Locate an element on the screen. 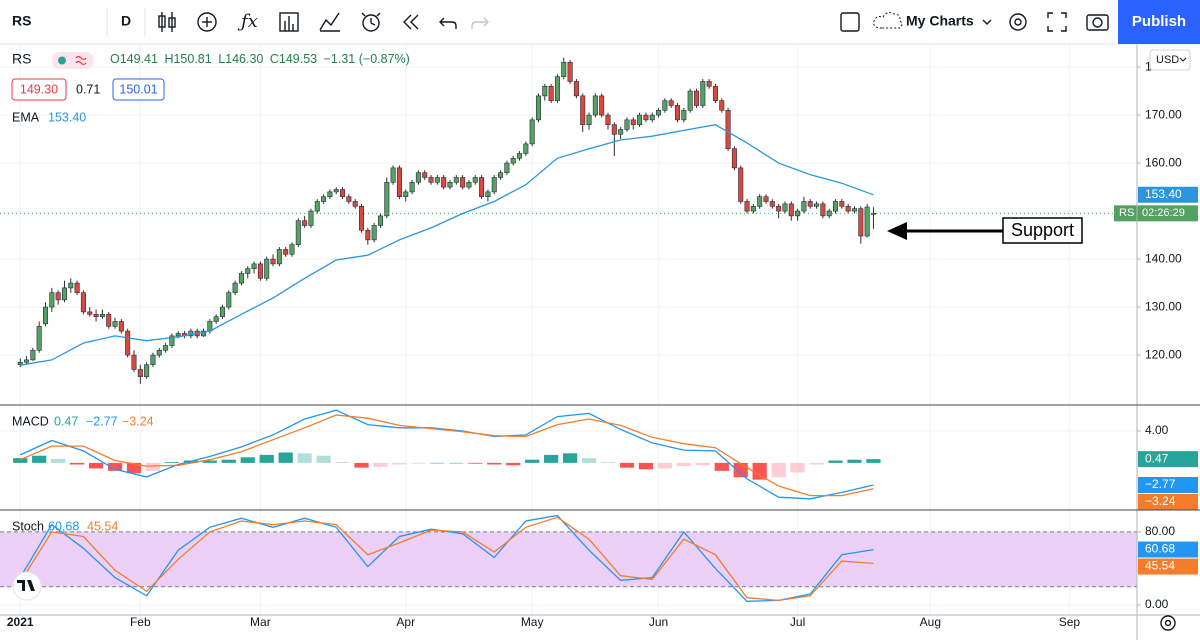  y-tick-label: 80.00 is located at coordinates (1160, 531).